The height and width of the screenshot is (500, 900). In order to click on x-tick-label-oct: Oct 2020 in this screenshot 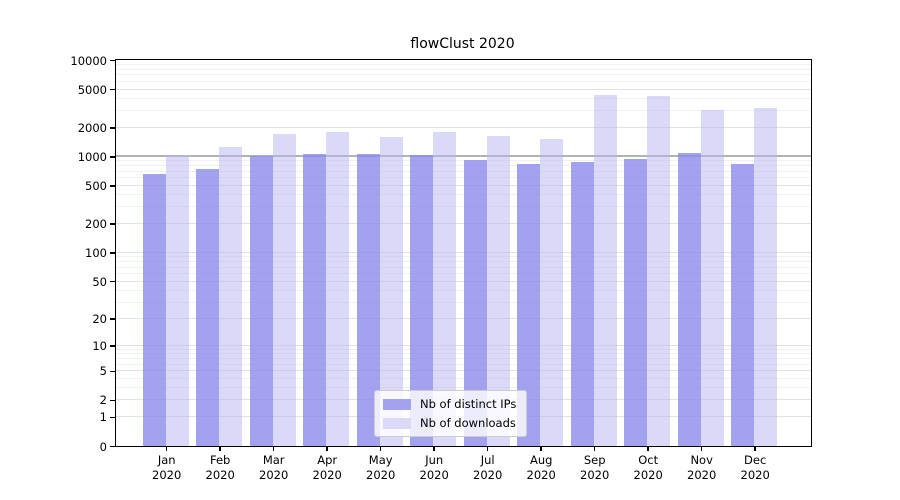, I will do `click(648, 467)`.